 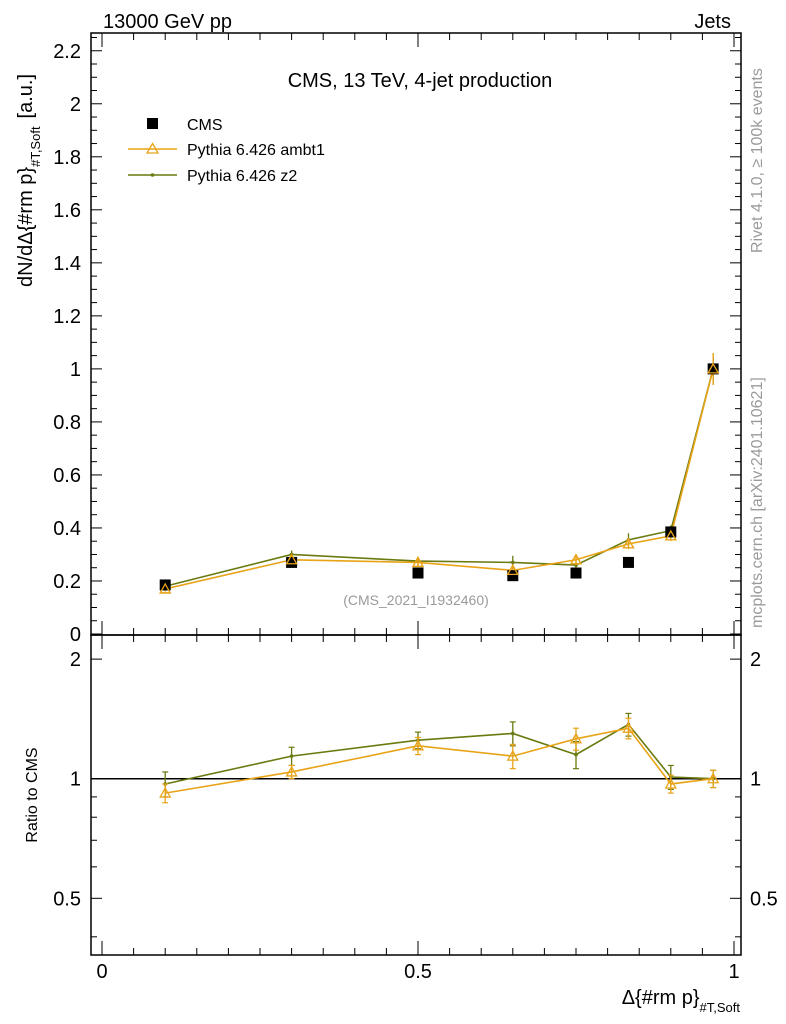 What do you see at coordinates (420, 81) in the screenshot?
I see `main-title: CMS, 13 TeV, 4-jet production` at bounding box center [420, 81].